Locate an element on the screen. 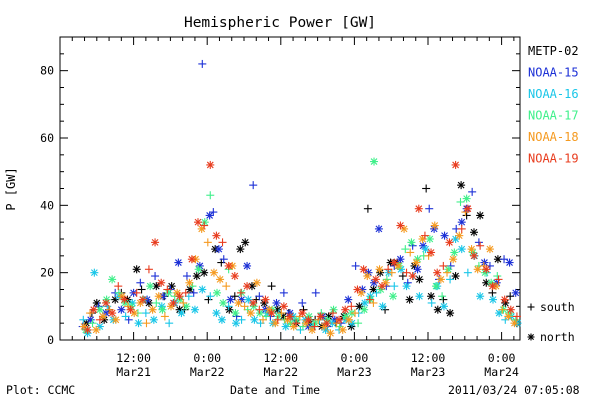 The height and width of the screenshot is (400, 600). legend-entry: NOAA-17 is located at coordinates (553, 116).